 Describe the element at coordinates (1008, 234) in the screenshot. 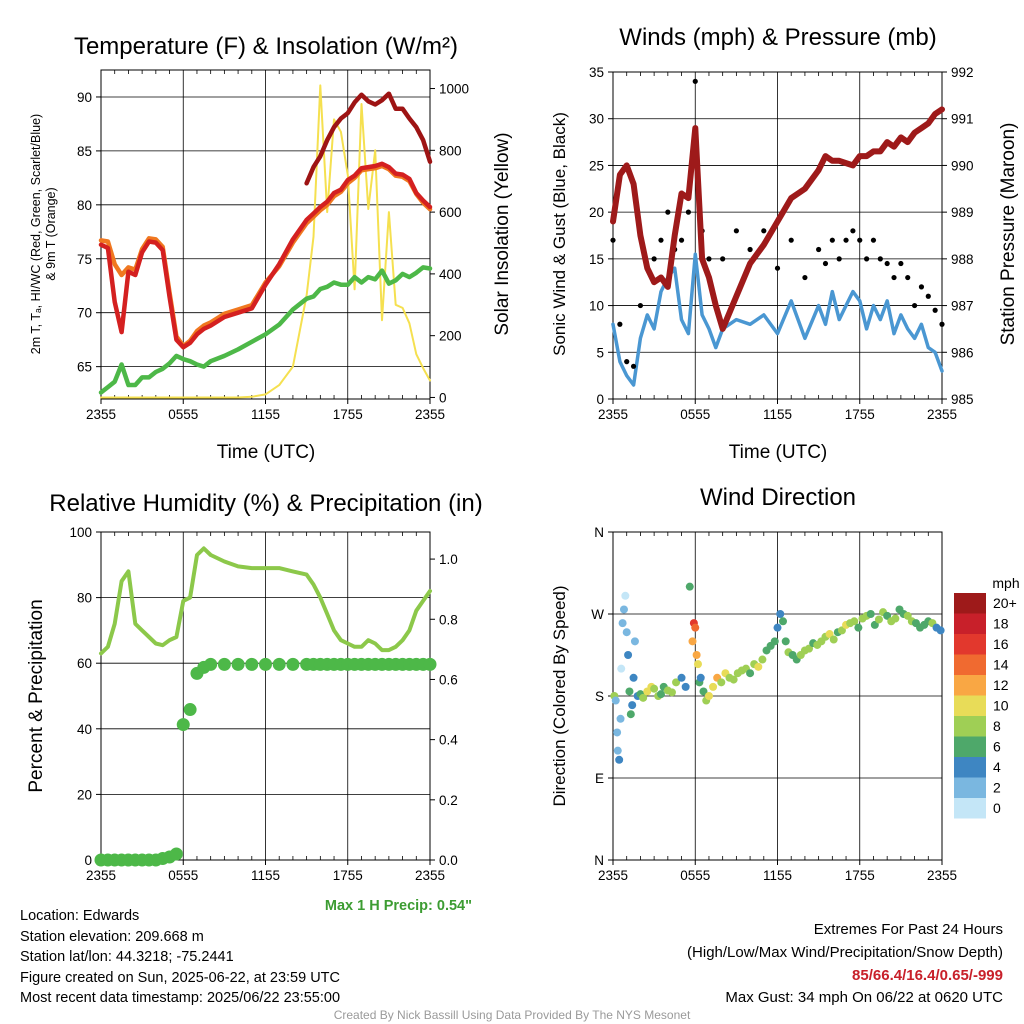

I see `wind-ylabel-right: Station Pressure (Maroon)` at that location.